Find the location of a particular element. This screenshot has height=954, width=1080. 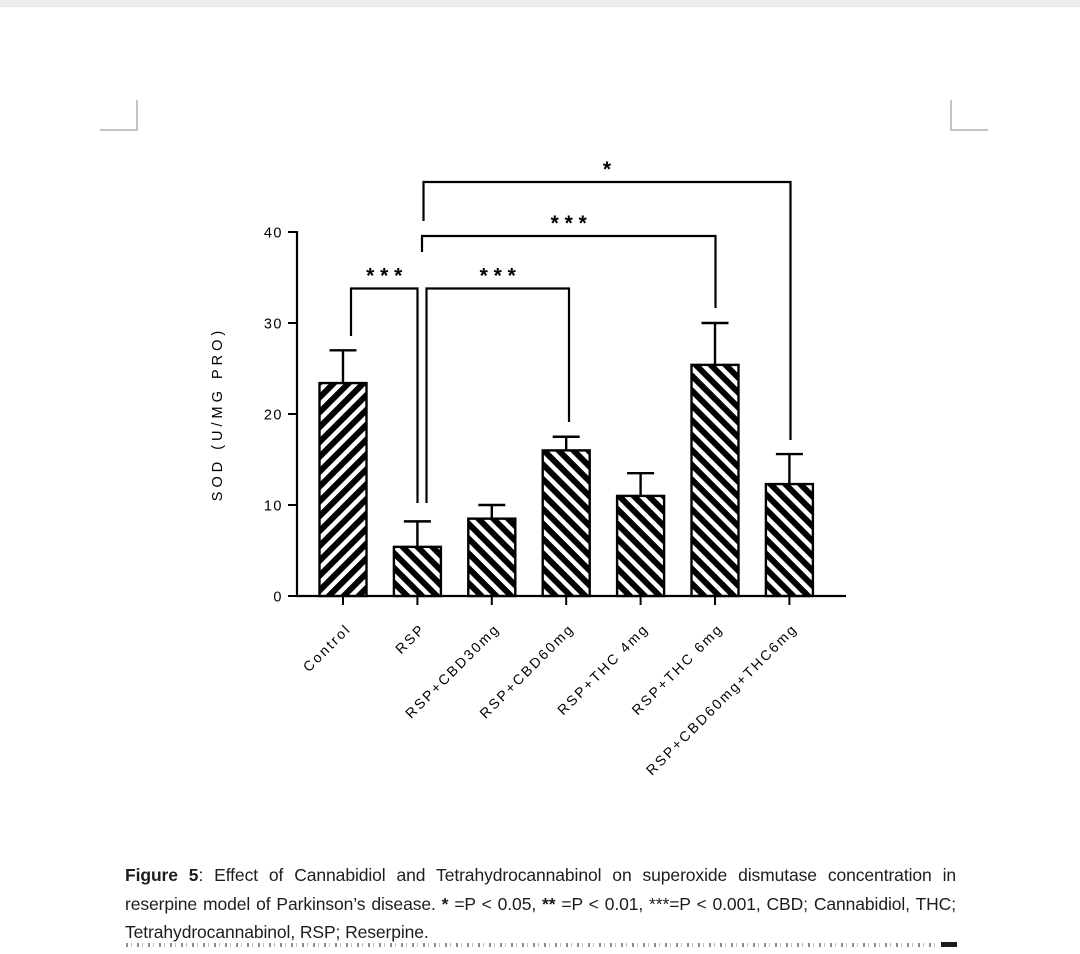

caption-star-1: * is located at coordinates (445, 903).